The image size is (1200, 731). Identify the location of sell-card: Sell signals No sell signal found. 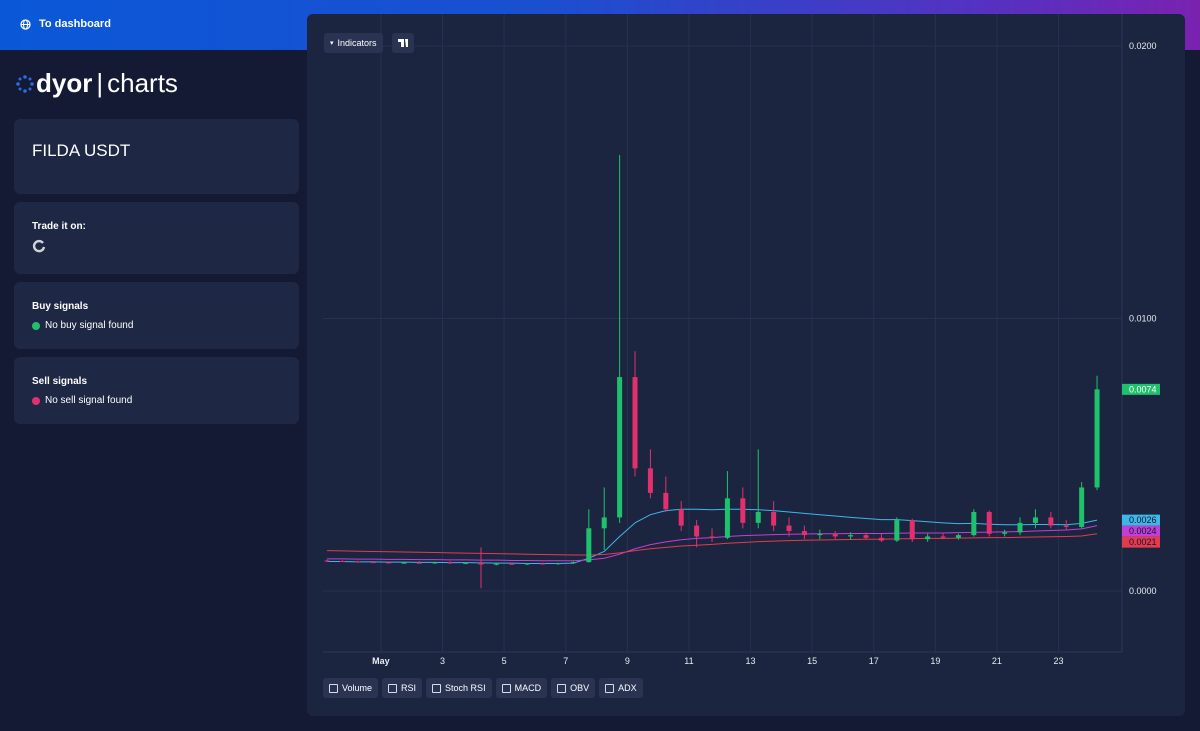
(156, 390).